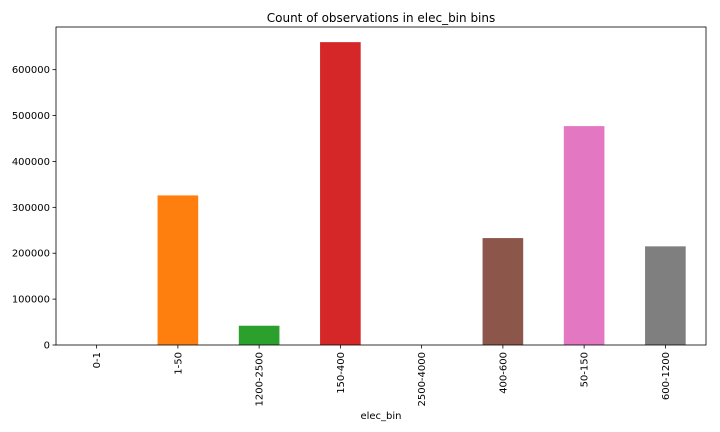 The image size is (720, 432). Describe the element at coordinates (97, 360) in the screenshot. I see `x-tick-label: 0-1` at that location.